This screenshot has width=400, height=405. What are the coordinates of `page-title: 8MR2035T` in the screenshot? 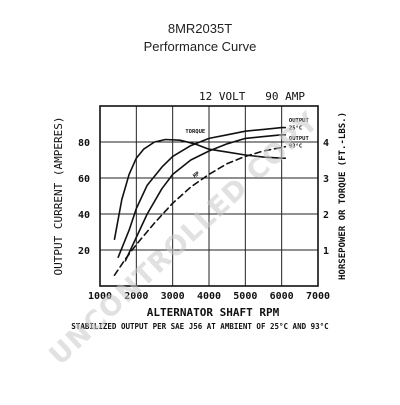 It's located at (200, 28).